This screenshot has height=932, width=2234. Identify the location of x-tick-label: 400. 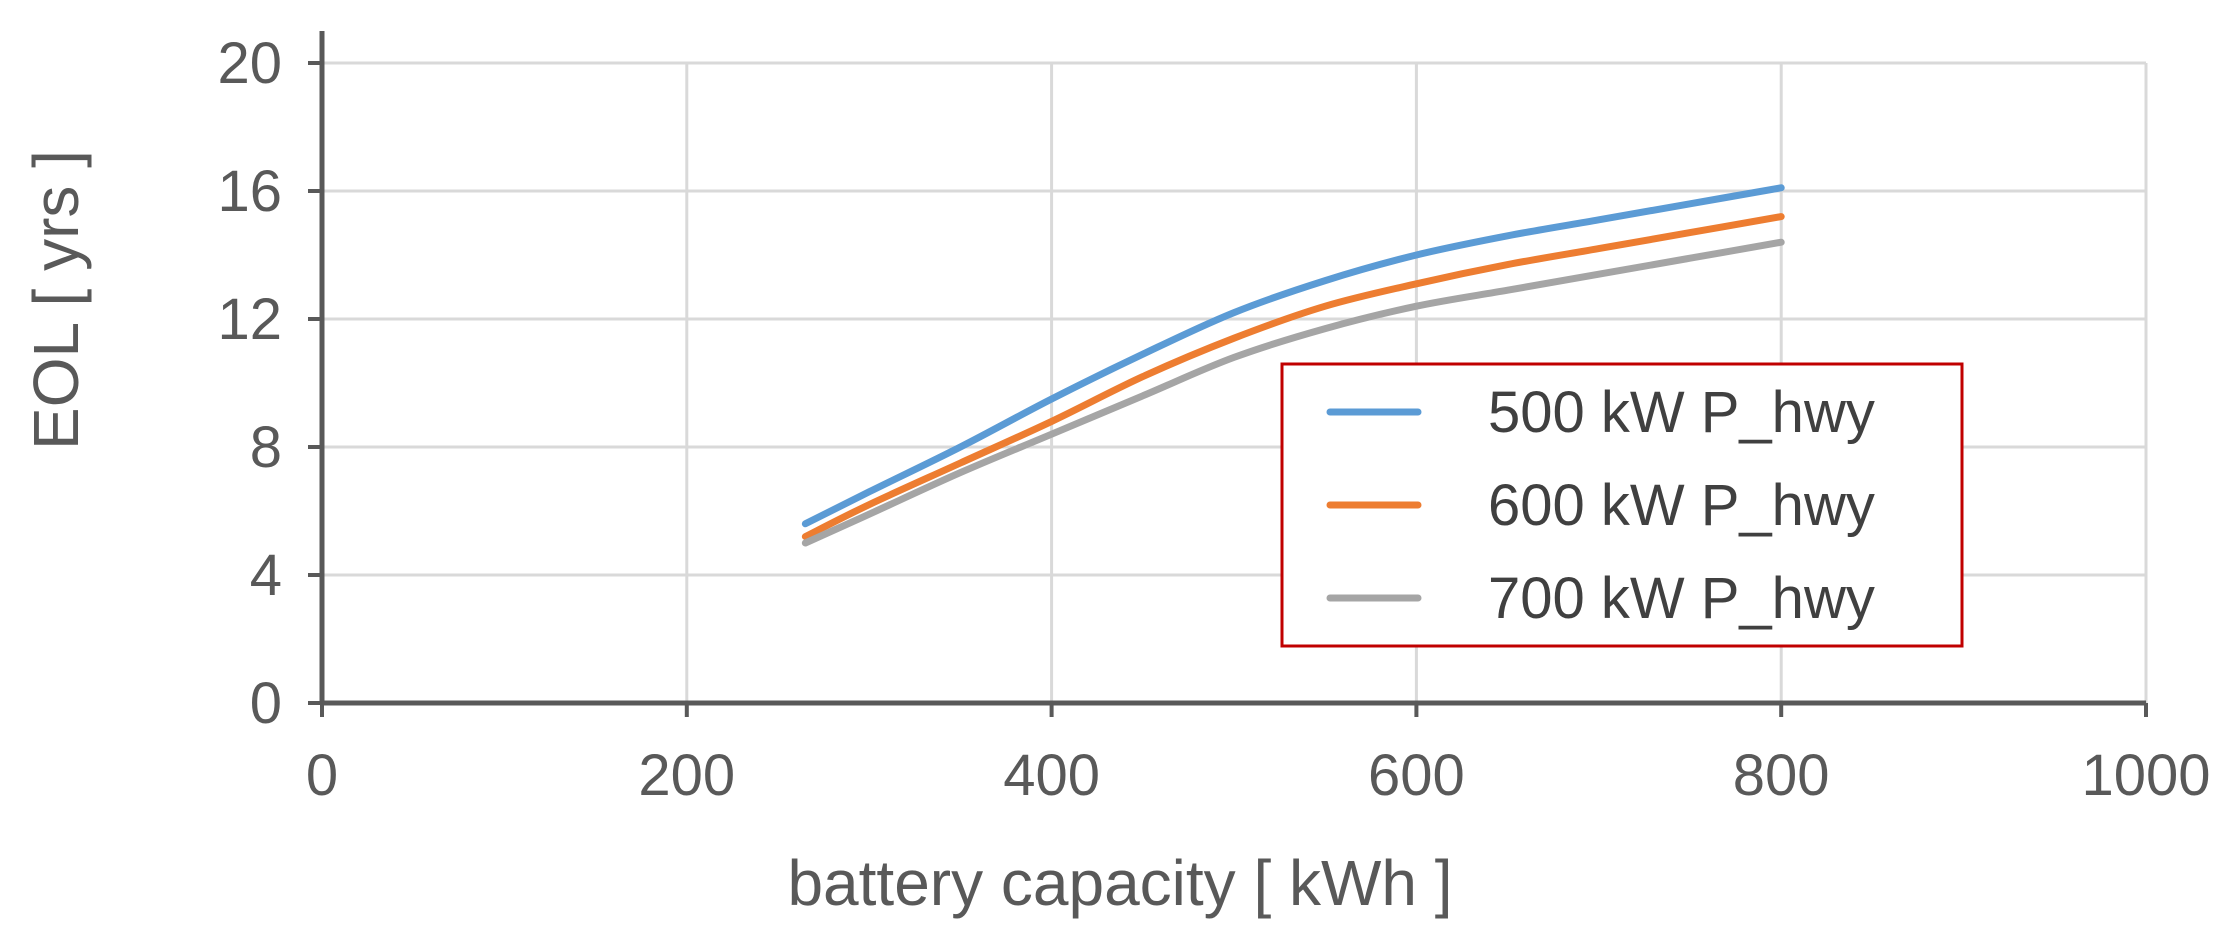
(1051, 775).